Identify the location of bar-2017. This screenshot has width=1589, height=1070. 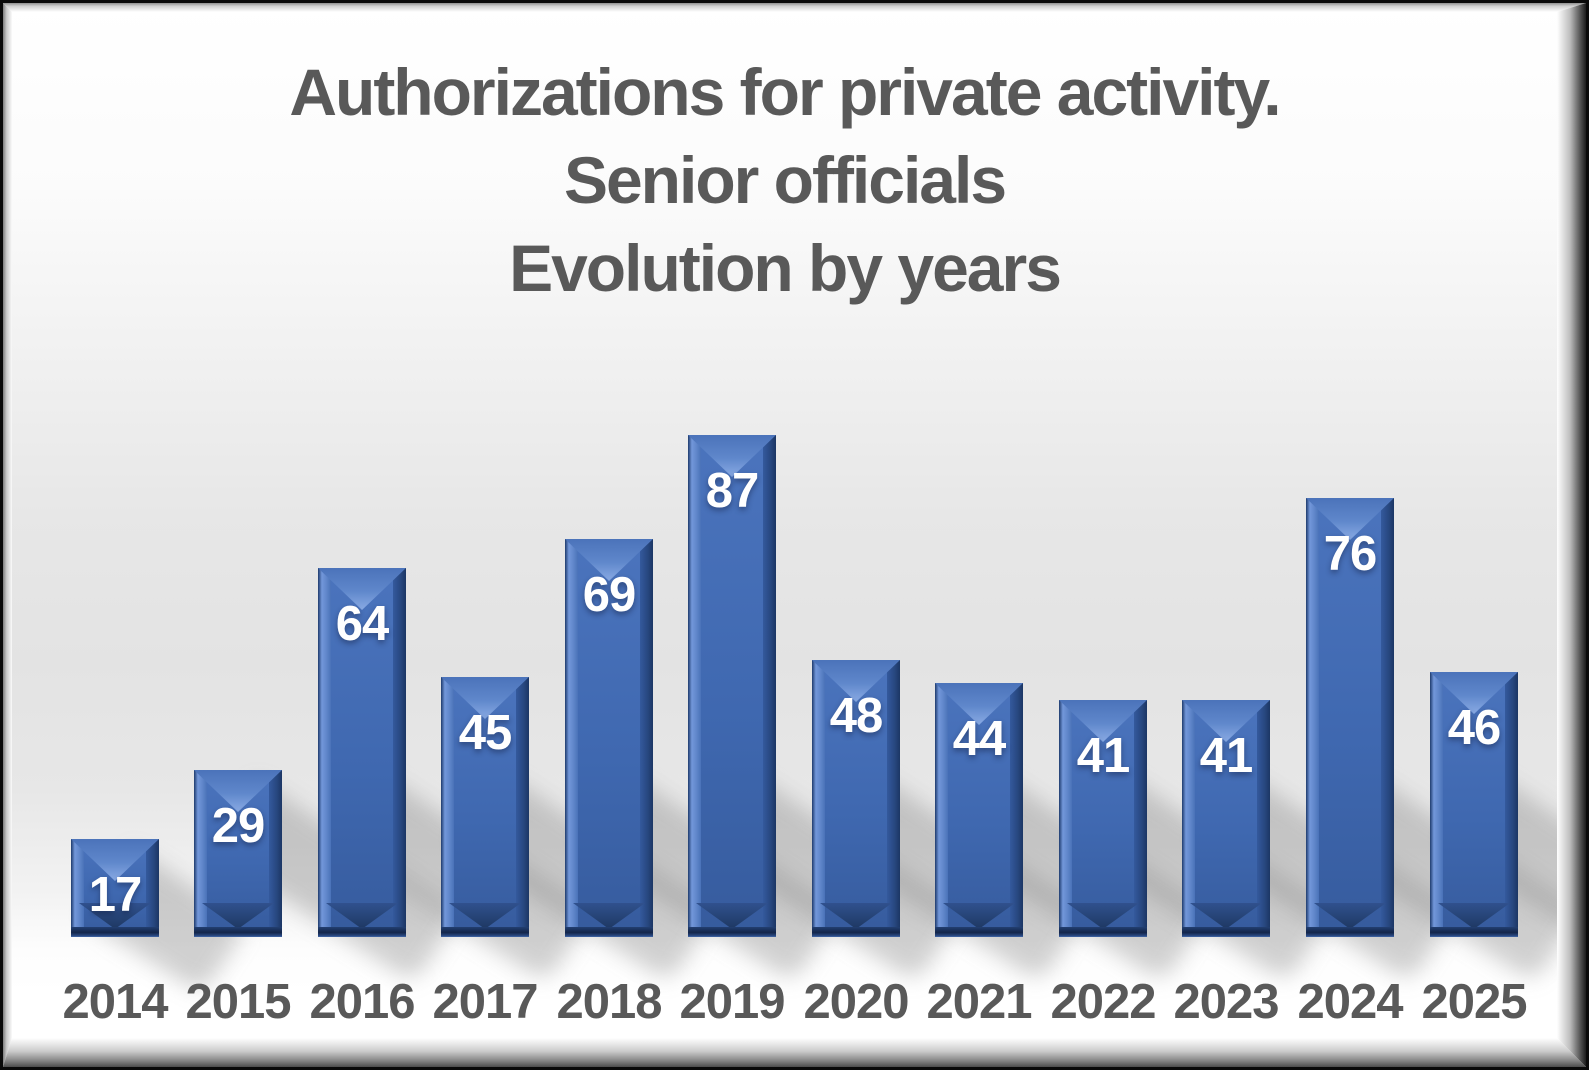
(485, 807).